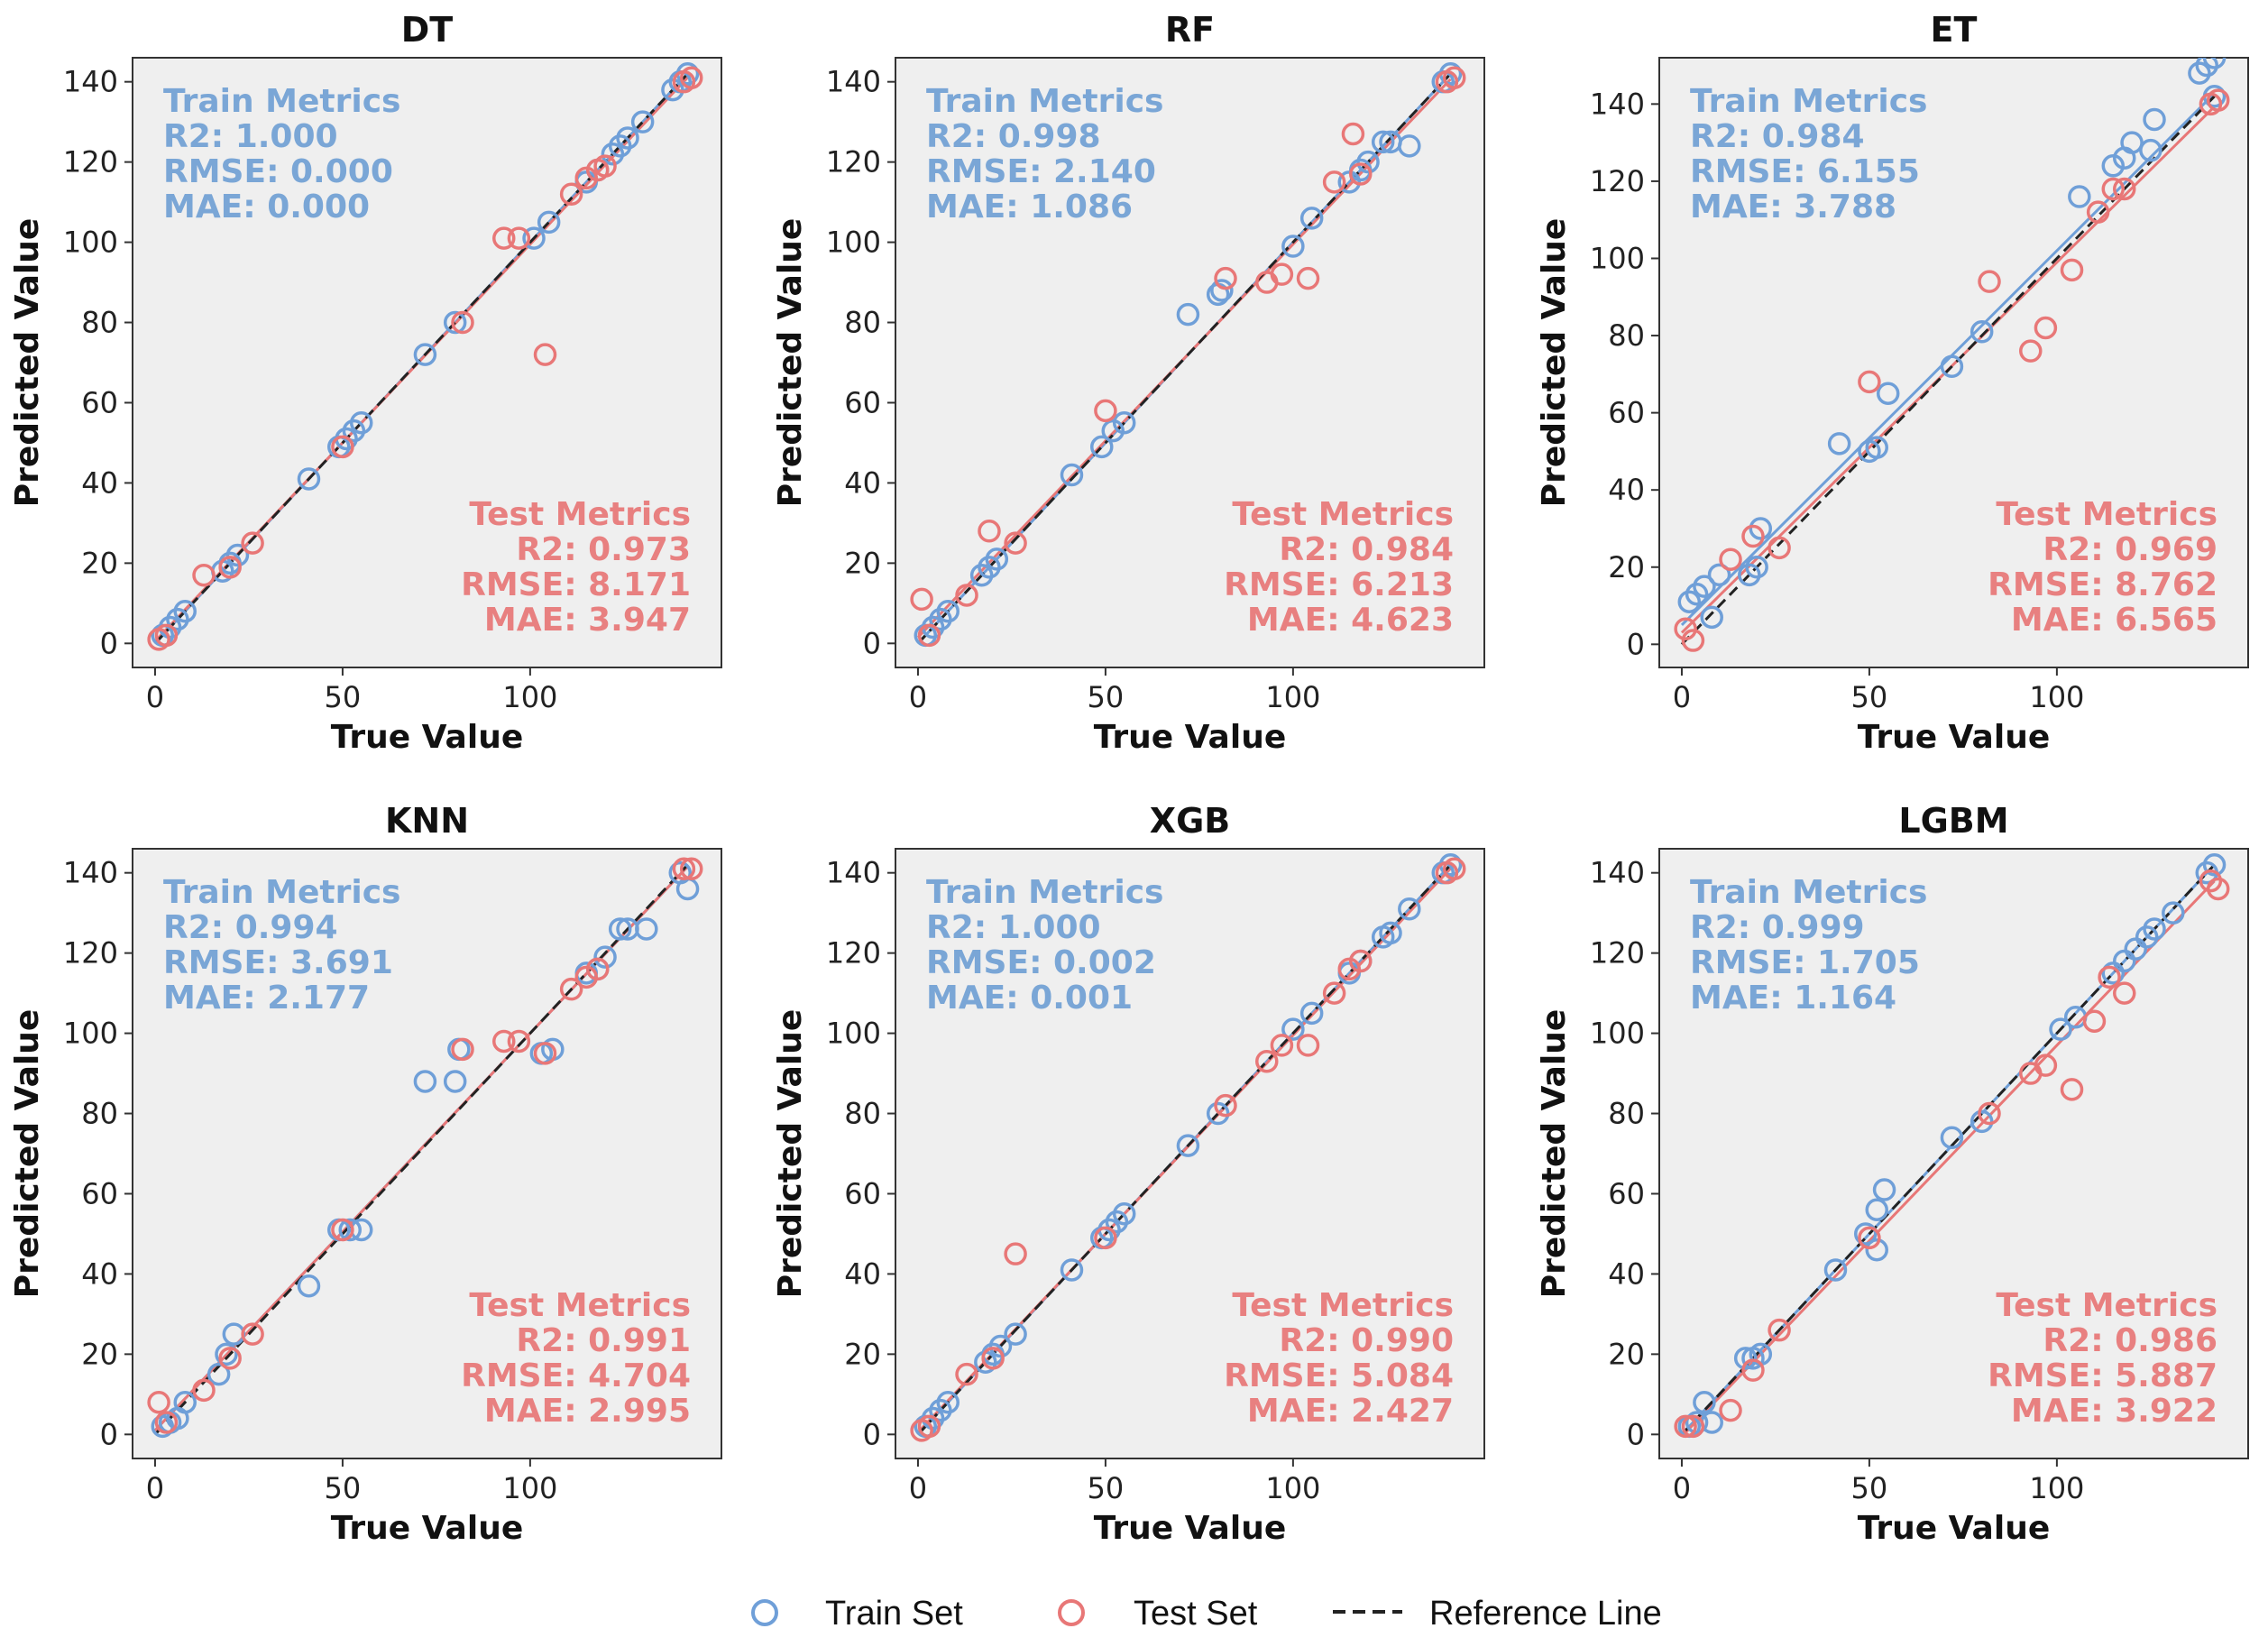  I want to click on train-metrics-line: R2: 0.998, so click(1014, 136).